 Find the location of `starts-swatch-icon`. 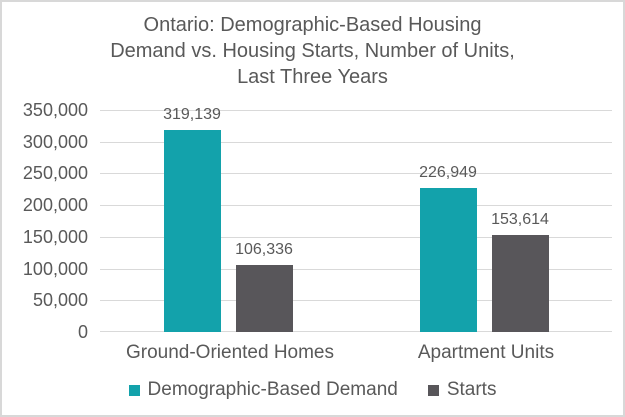

starts-swatch-icon is located at coordinates (433, 390).